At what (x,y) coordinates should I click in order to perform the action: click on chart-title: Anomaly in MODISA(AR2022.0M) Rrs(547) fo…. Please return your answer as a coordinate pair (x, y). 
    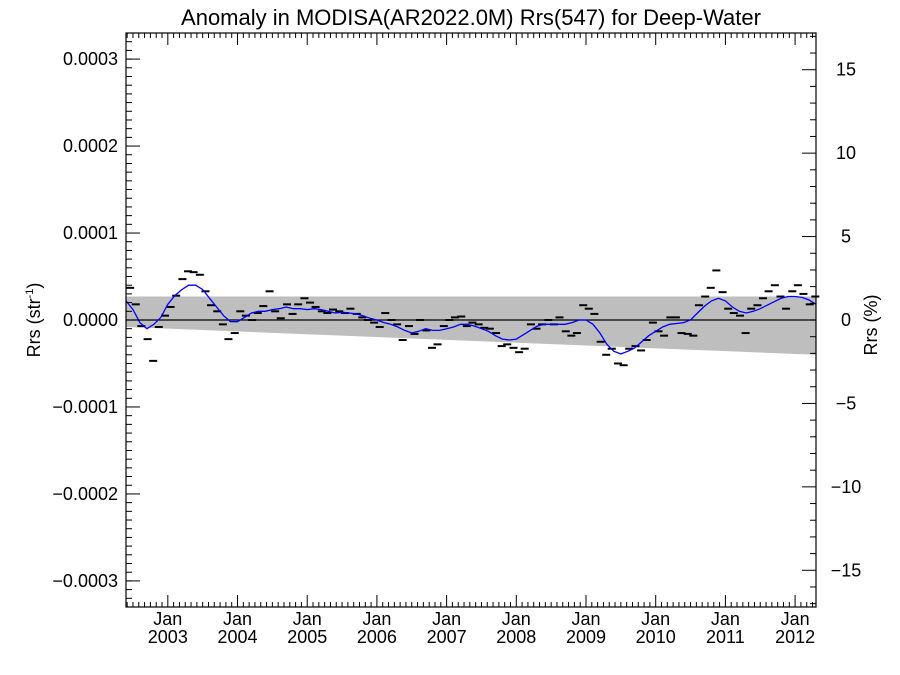
    Looking at the image, I should click on (471, 17).